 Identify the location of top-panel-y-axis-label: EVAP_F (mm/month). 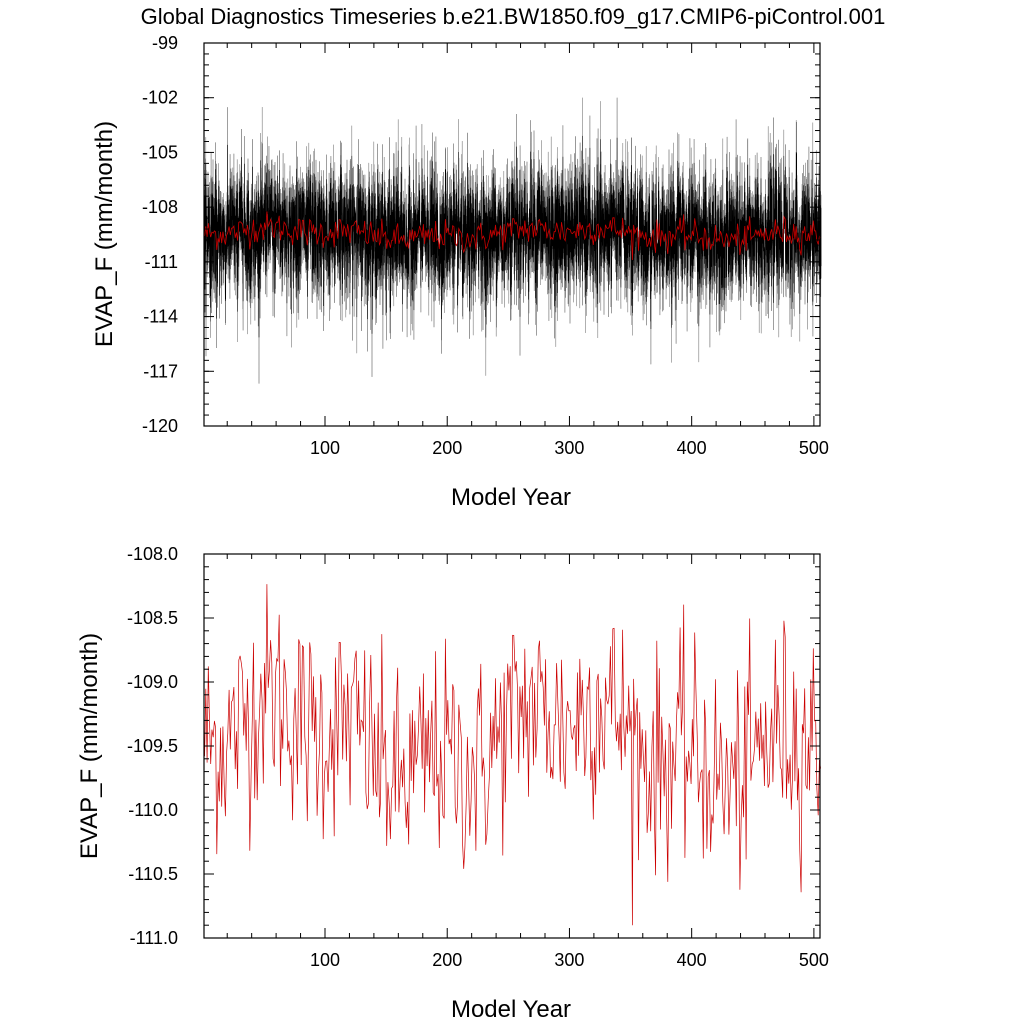
(104, 234).